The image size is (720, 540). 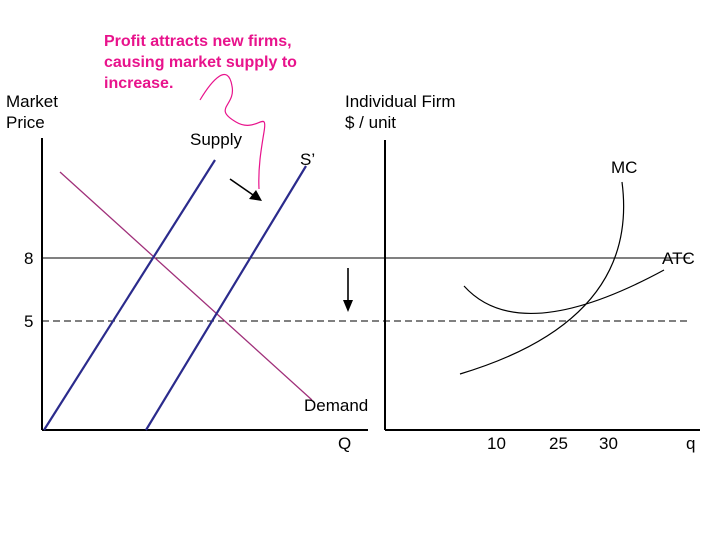 What do you see at coordinates (200, 62) in the screenshot?
I see `annotation-line-2: causing market supply to` at bounding box center [200, 62].